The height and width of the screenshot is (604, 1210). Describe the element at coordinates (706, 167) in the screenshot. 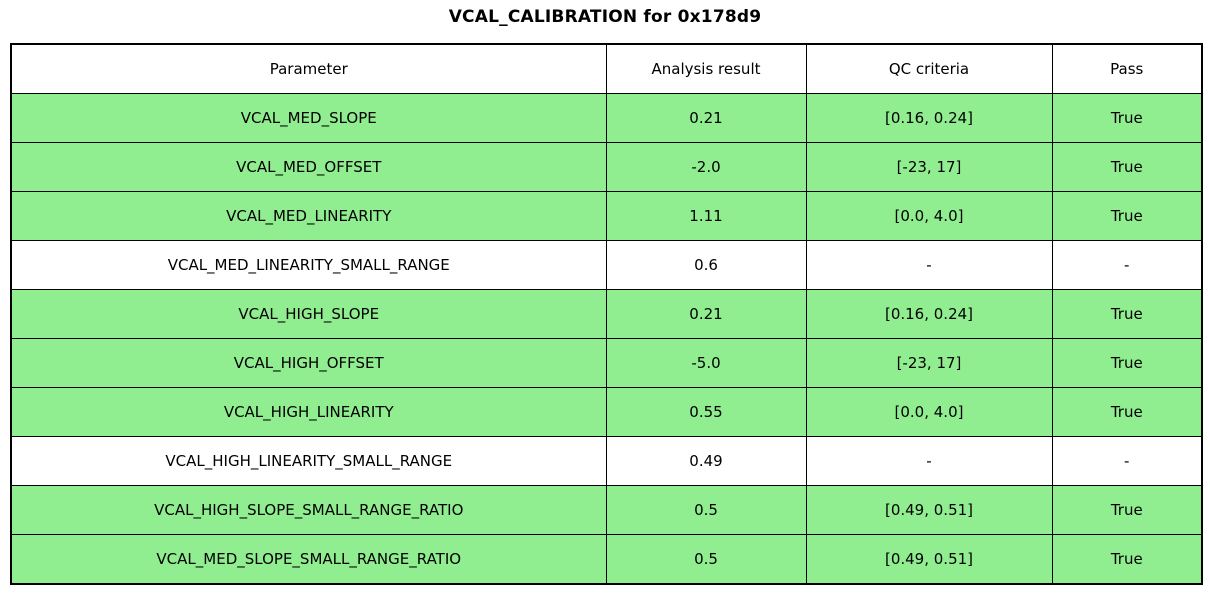

I see `cell-analysis-result: -2.0` at that location.